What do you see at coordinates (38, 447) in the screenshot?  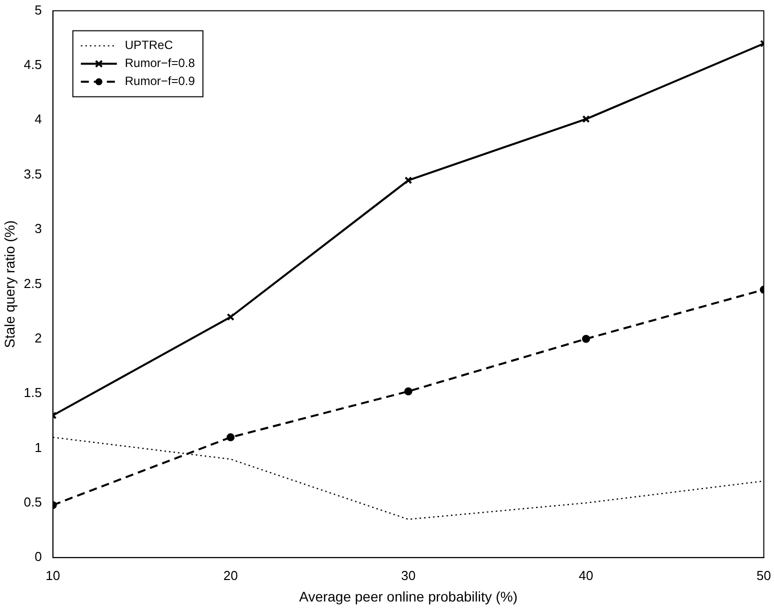 I see `y-tick-label: 1` at bounding box center [38, 447].